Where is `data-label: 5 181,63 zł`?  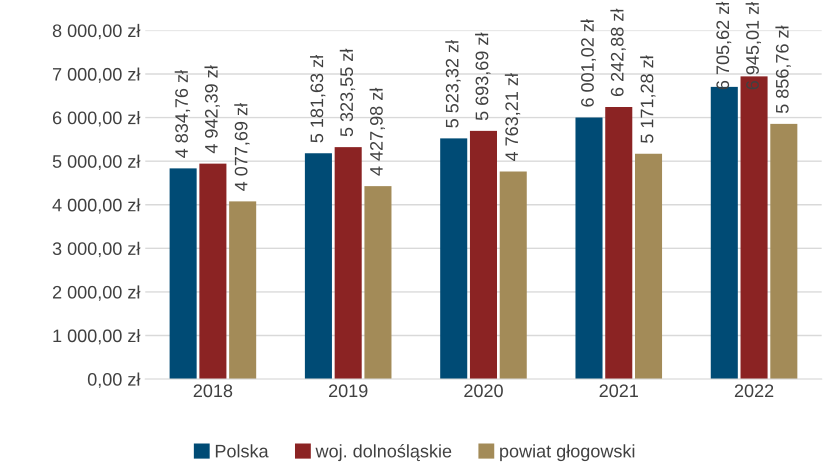 data-label: 5 181,63 zł is located at coordinates (318, 98).